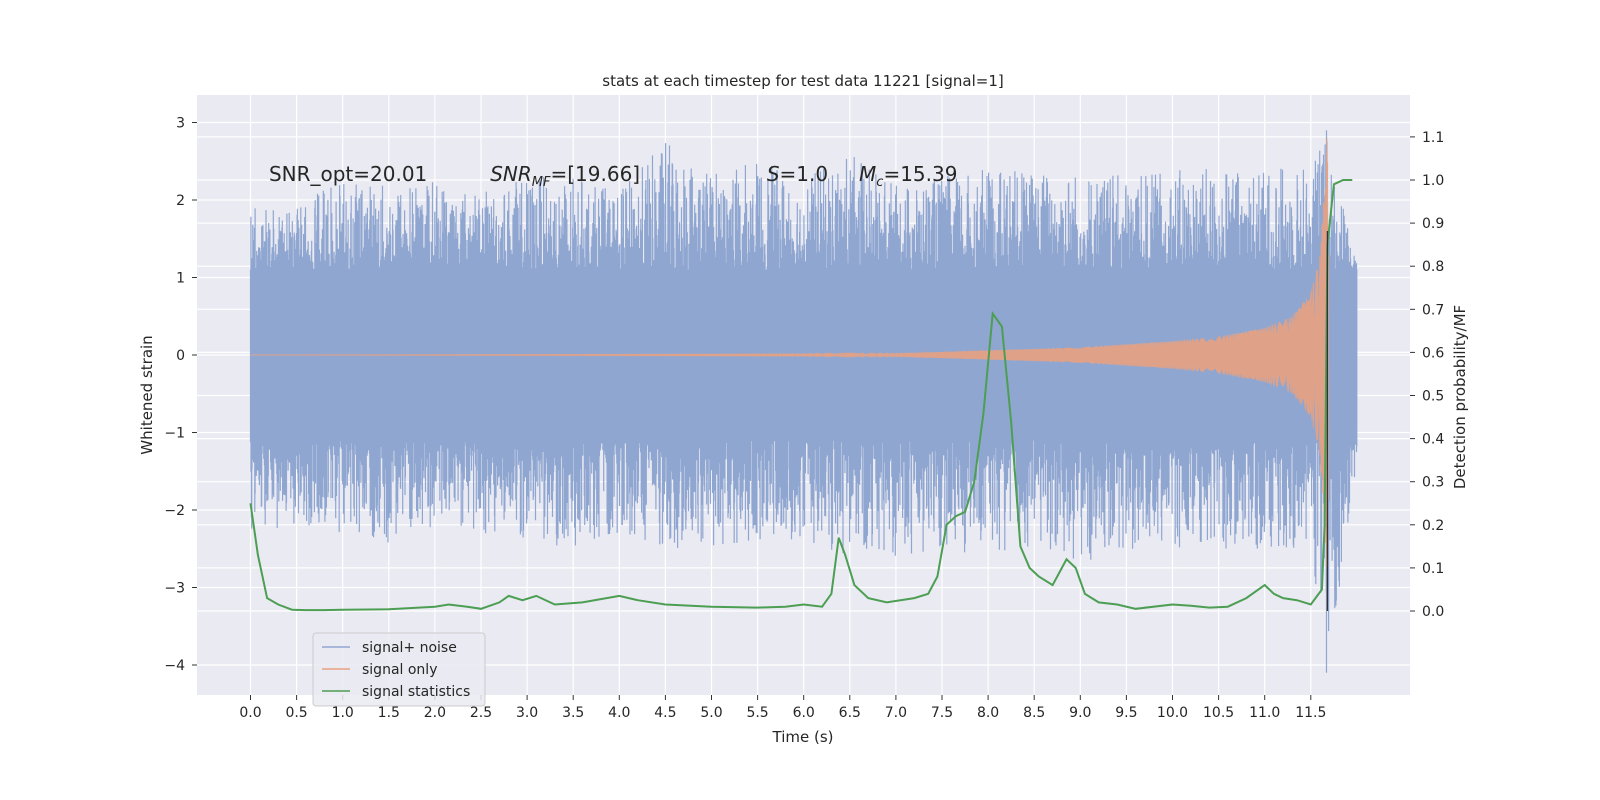 The width and height of the screenshot is (1600, 800). I want to click on x-tick-label-3: 1.5, so click(389, 713).